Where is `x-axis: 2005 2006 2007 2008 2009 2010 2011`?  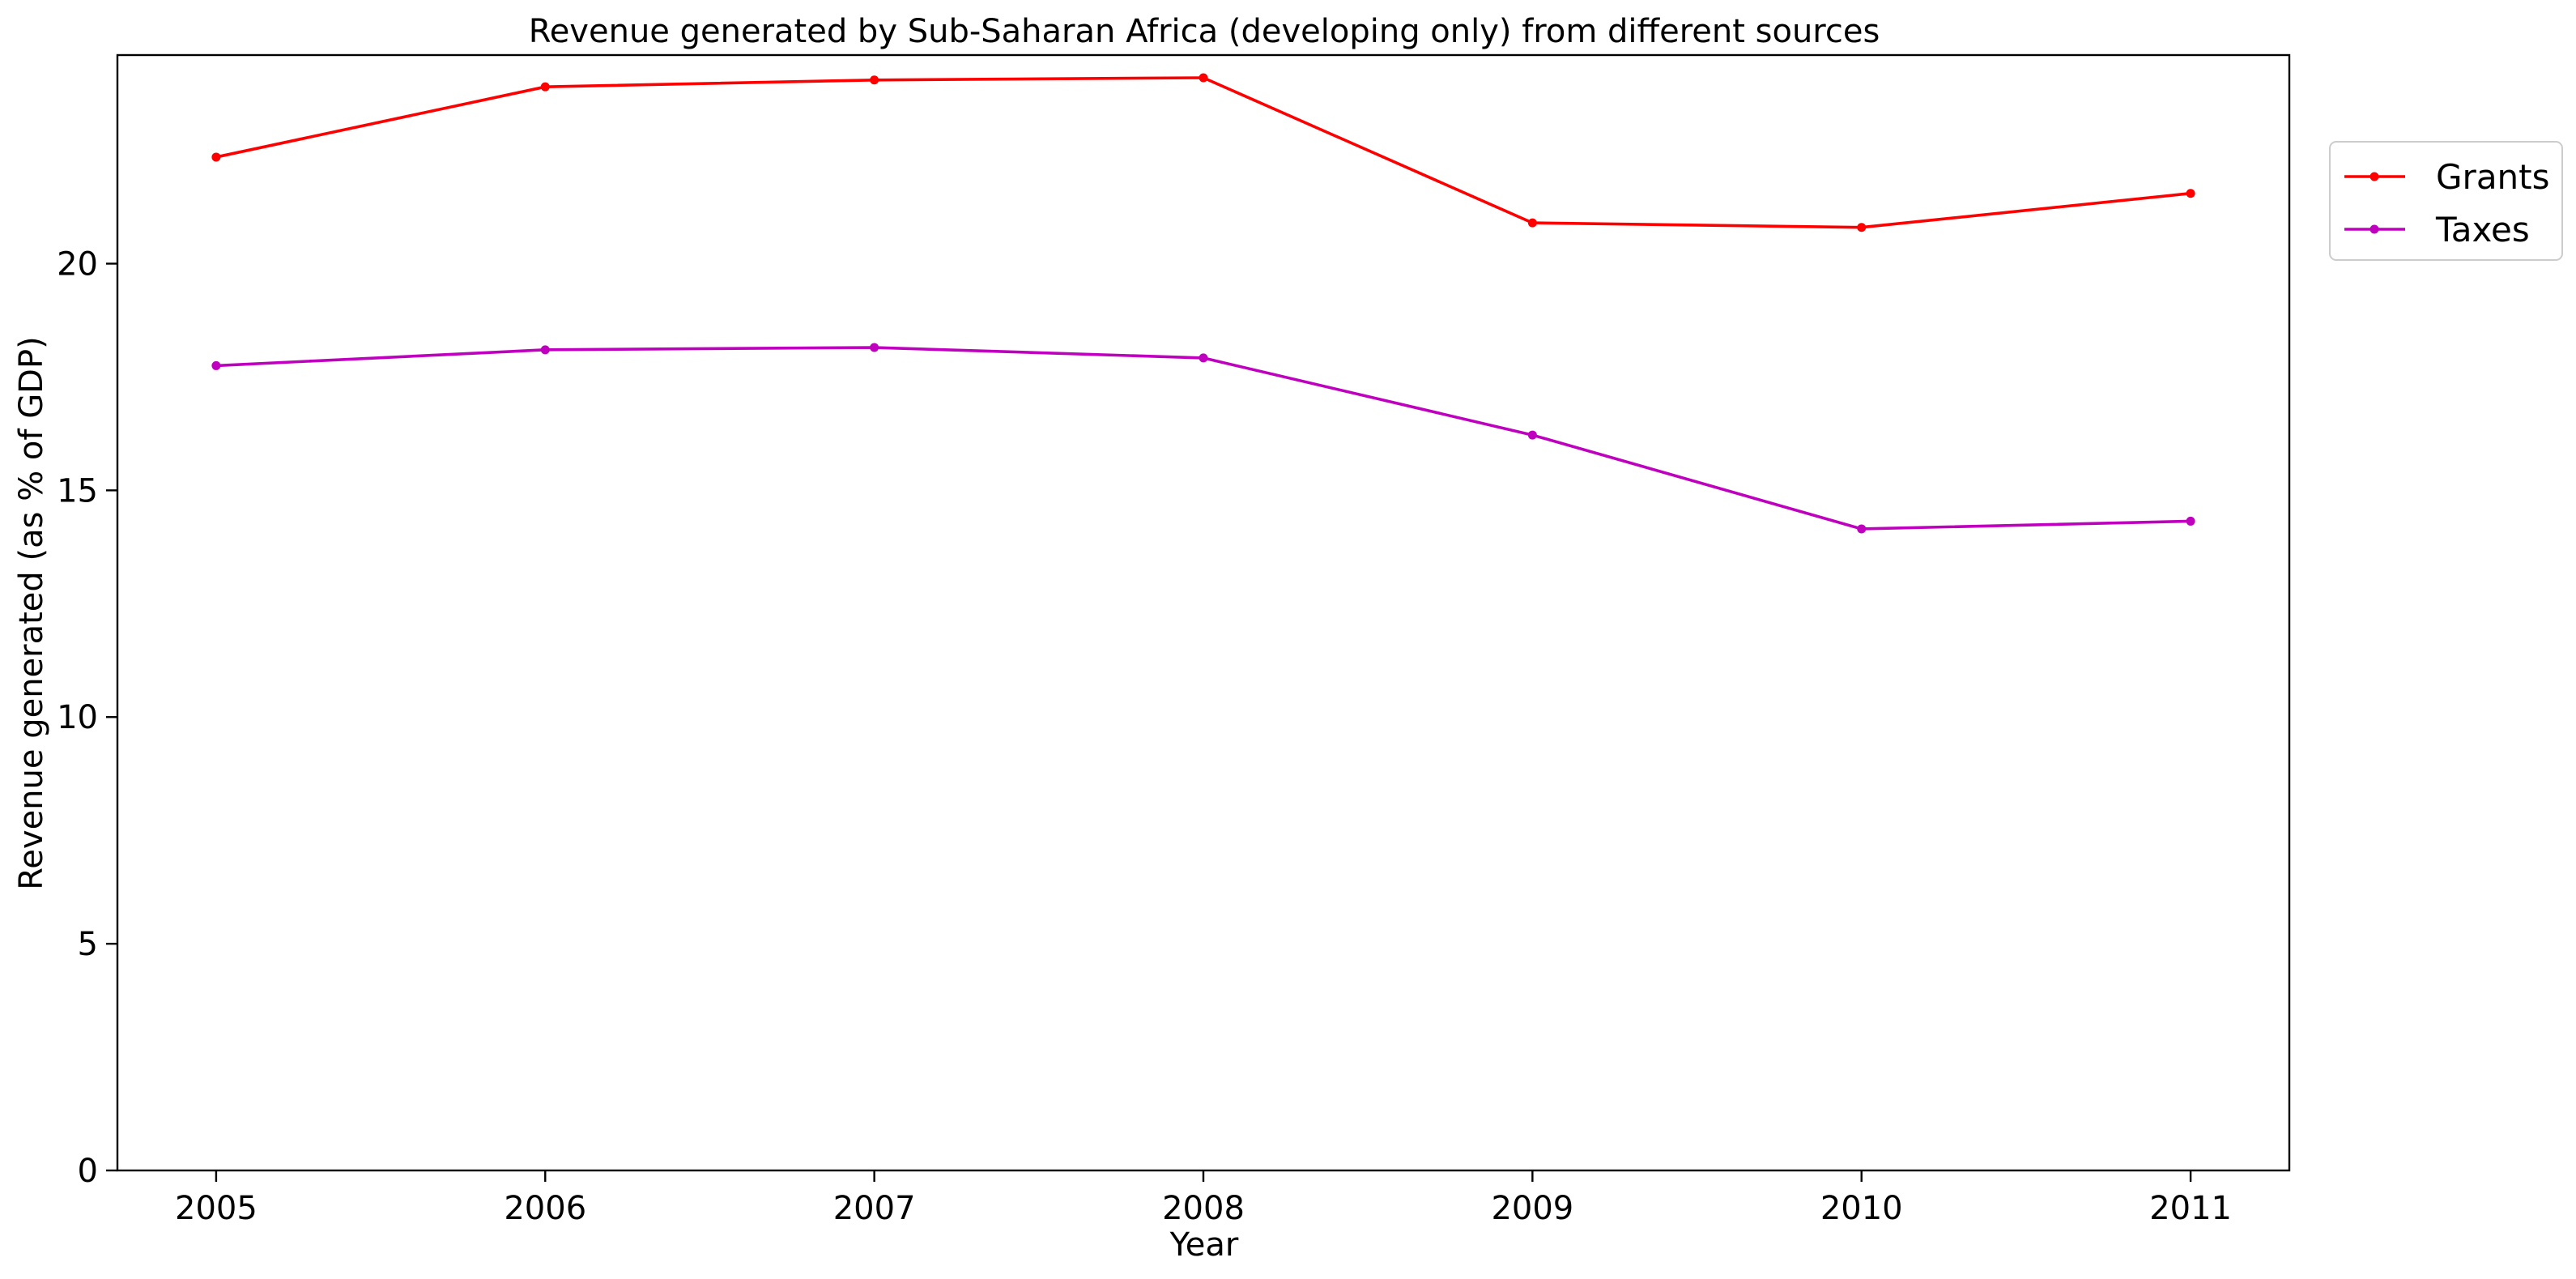
x-axis: 2005 2006 2007 2008 2009 2010 2011 is located at coordinates (1203, 1198).